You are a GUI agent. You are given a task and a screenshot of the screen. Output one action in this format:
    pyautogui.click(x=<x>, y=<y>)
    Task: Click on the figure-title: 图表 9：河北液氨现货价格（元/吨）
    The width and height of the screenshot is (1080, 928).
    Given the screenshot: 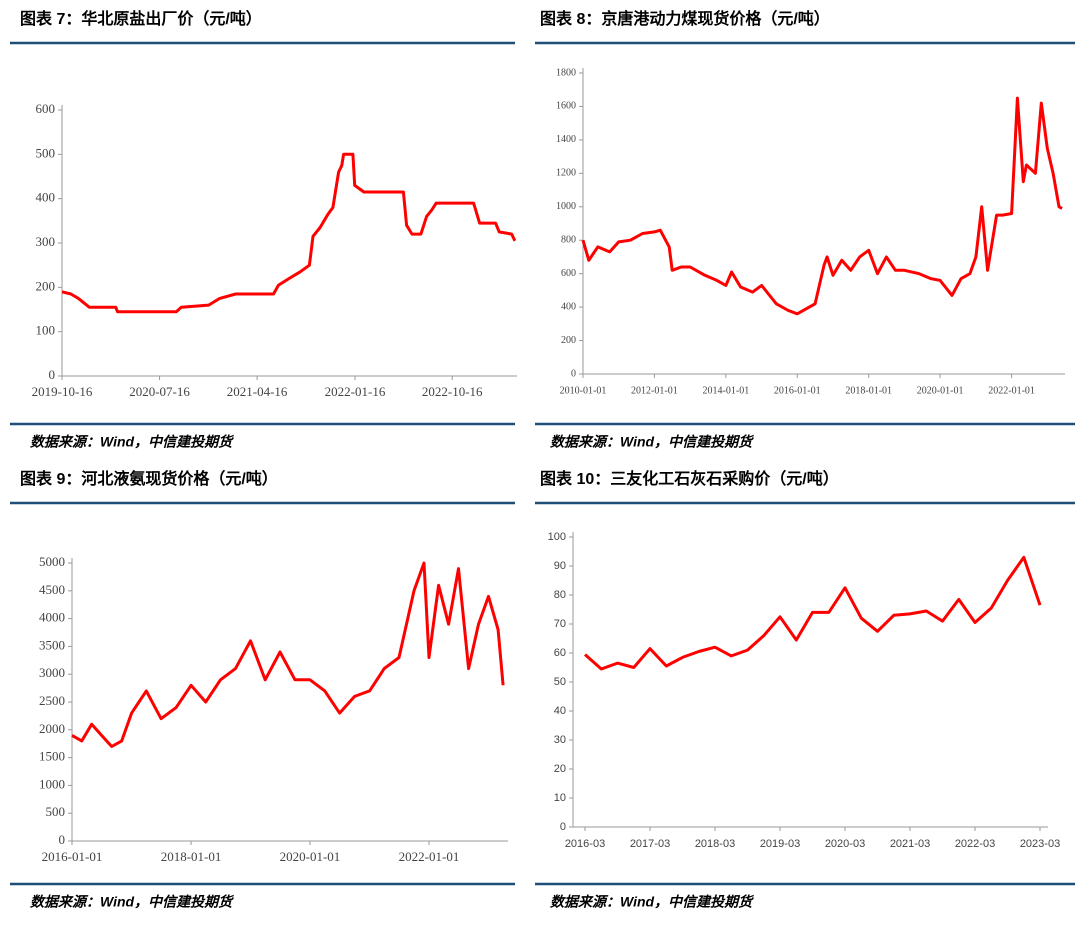 What is the action you would take?
    pyautogui.click(x=149, y=478)
    